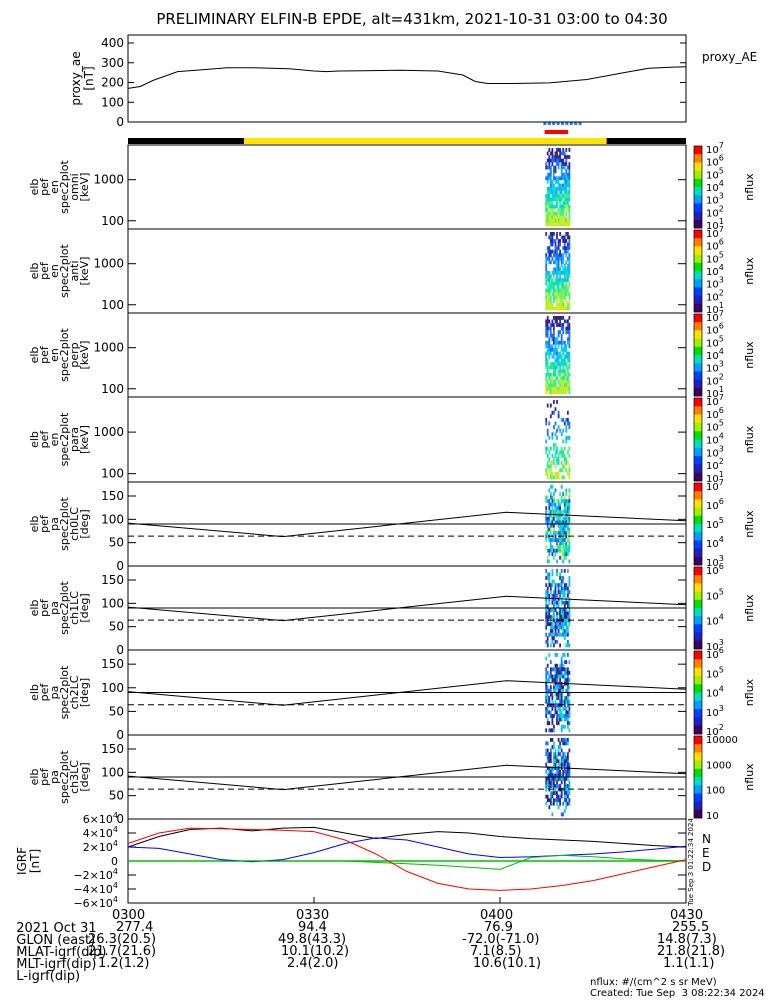 This screenshot has width=775, height=1000. Describe the element at coordinates (721, 280) in the screenshot. I see `colorbar-tick-exponent: 3` at that location.